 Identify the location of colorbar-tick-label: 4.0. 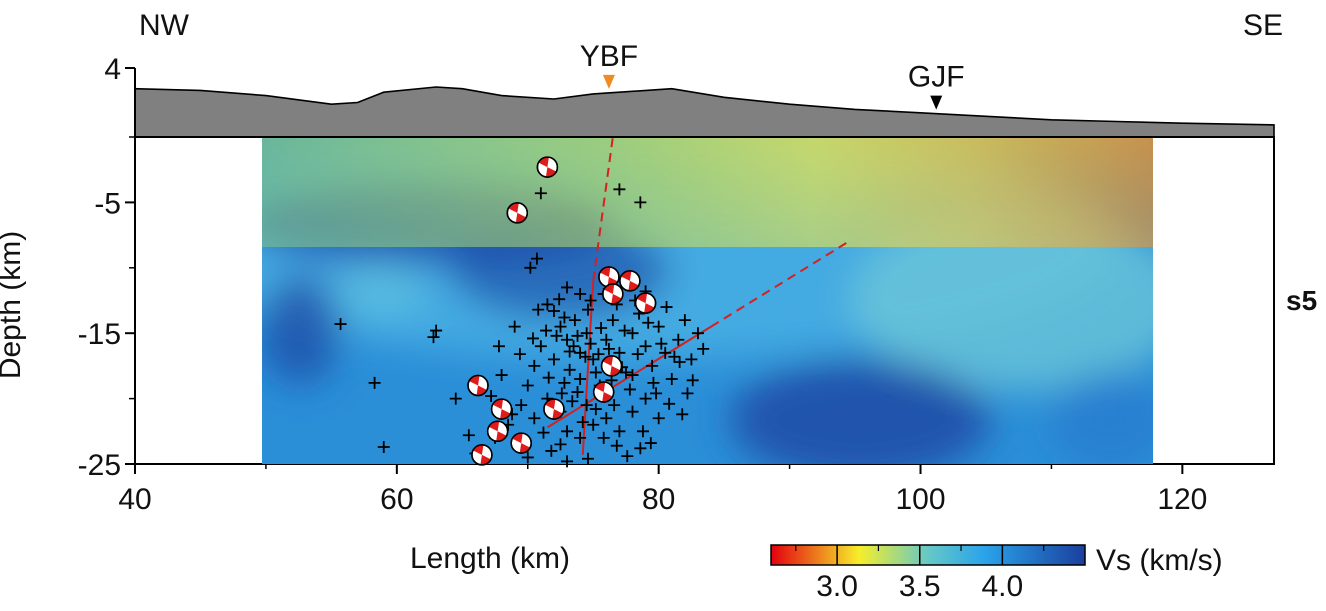
(1003, 586).